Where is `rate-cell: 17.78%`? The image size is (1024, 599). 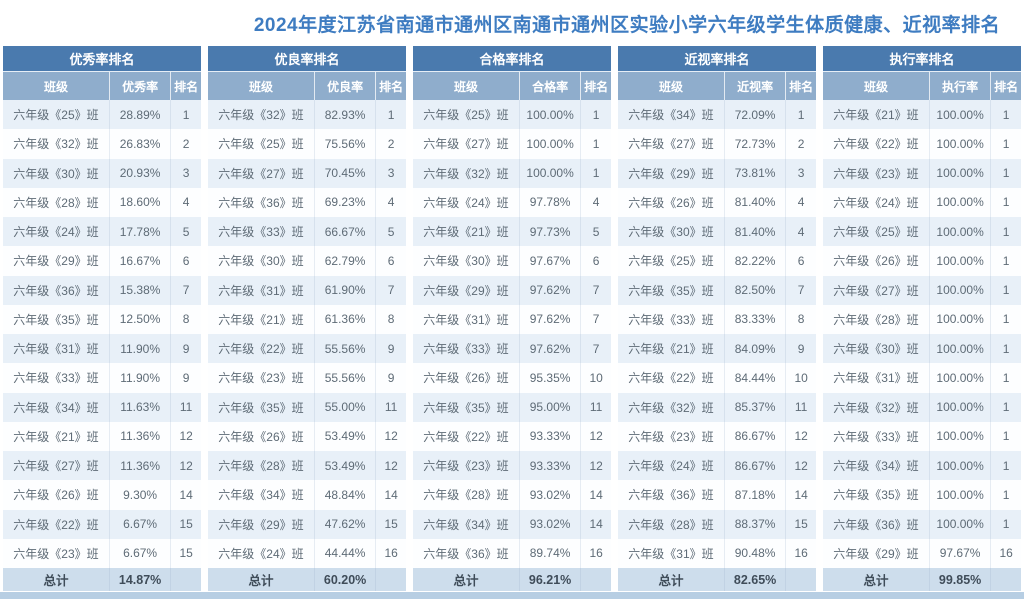 rate-cell: 17.78% is located at coordinates (141, 232).